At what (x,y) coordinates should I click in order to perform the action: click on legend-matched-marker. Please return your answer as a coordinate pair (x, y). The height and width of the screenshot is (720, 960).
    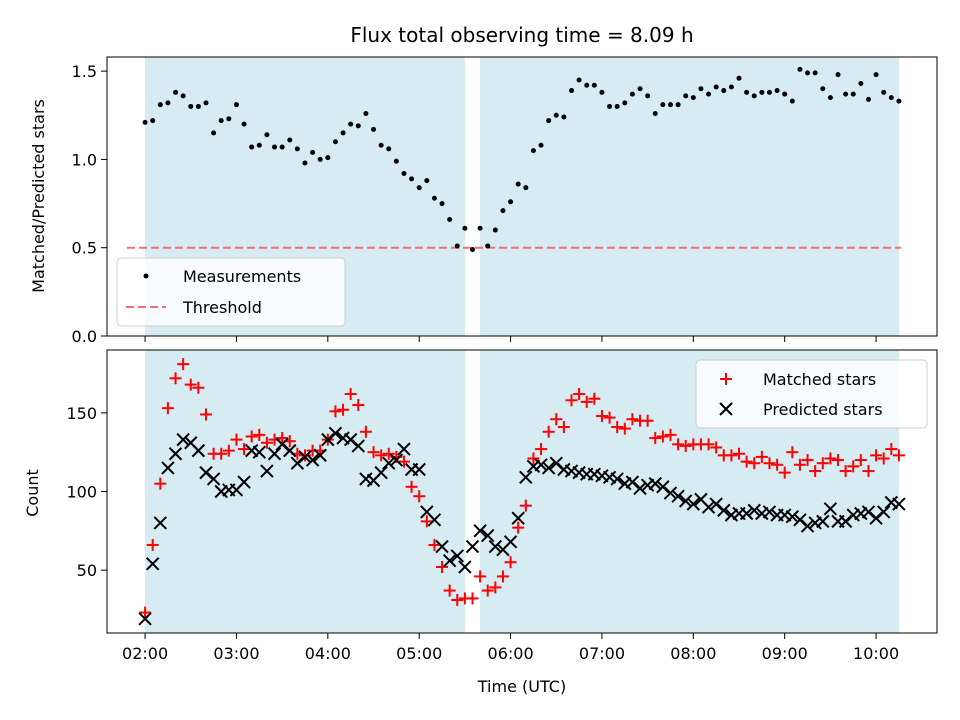
    Looking at the image, I should click on (726, 379).